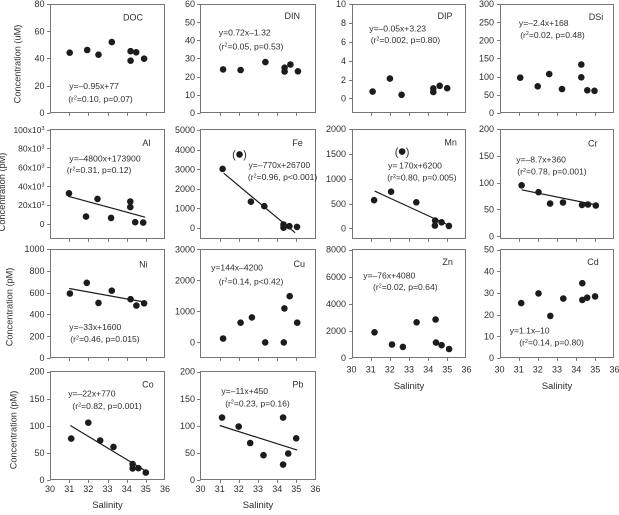 Image resolution: width=619 pixels, height=515 pixels. What do you see at coordinates (336, 277) in the screenshot?
I see `svg-text: 6000` at bounding box center [336, 277].